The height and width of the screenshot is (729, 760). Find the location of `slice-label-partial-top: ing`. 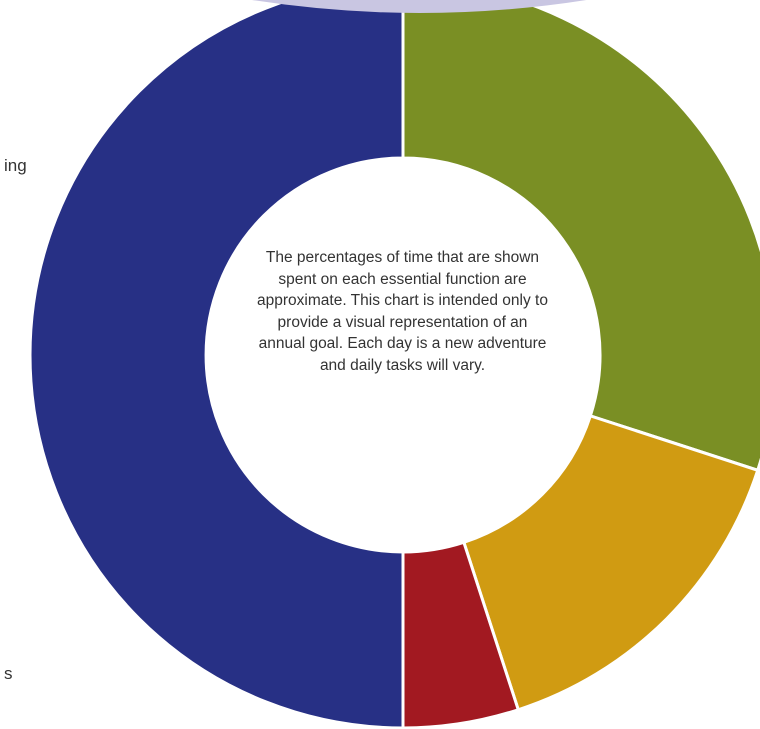

slice-label-partial-top: ing is located at coordinates (15, 165).